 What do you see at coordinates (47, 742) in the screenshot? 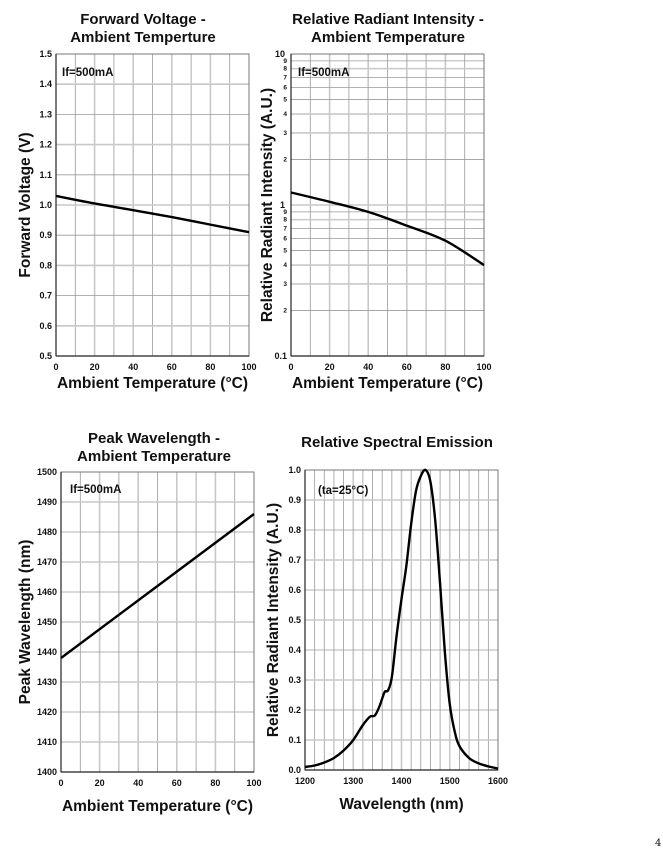
I see `y-tick-label: 1410` at bounding box center [47, 742].